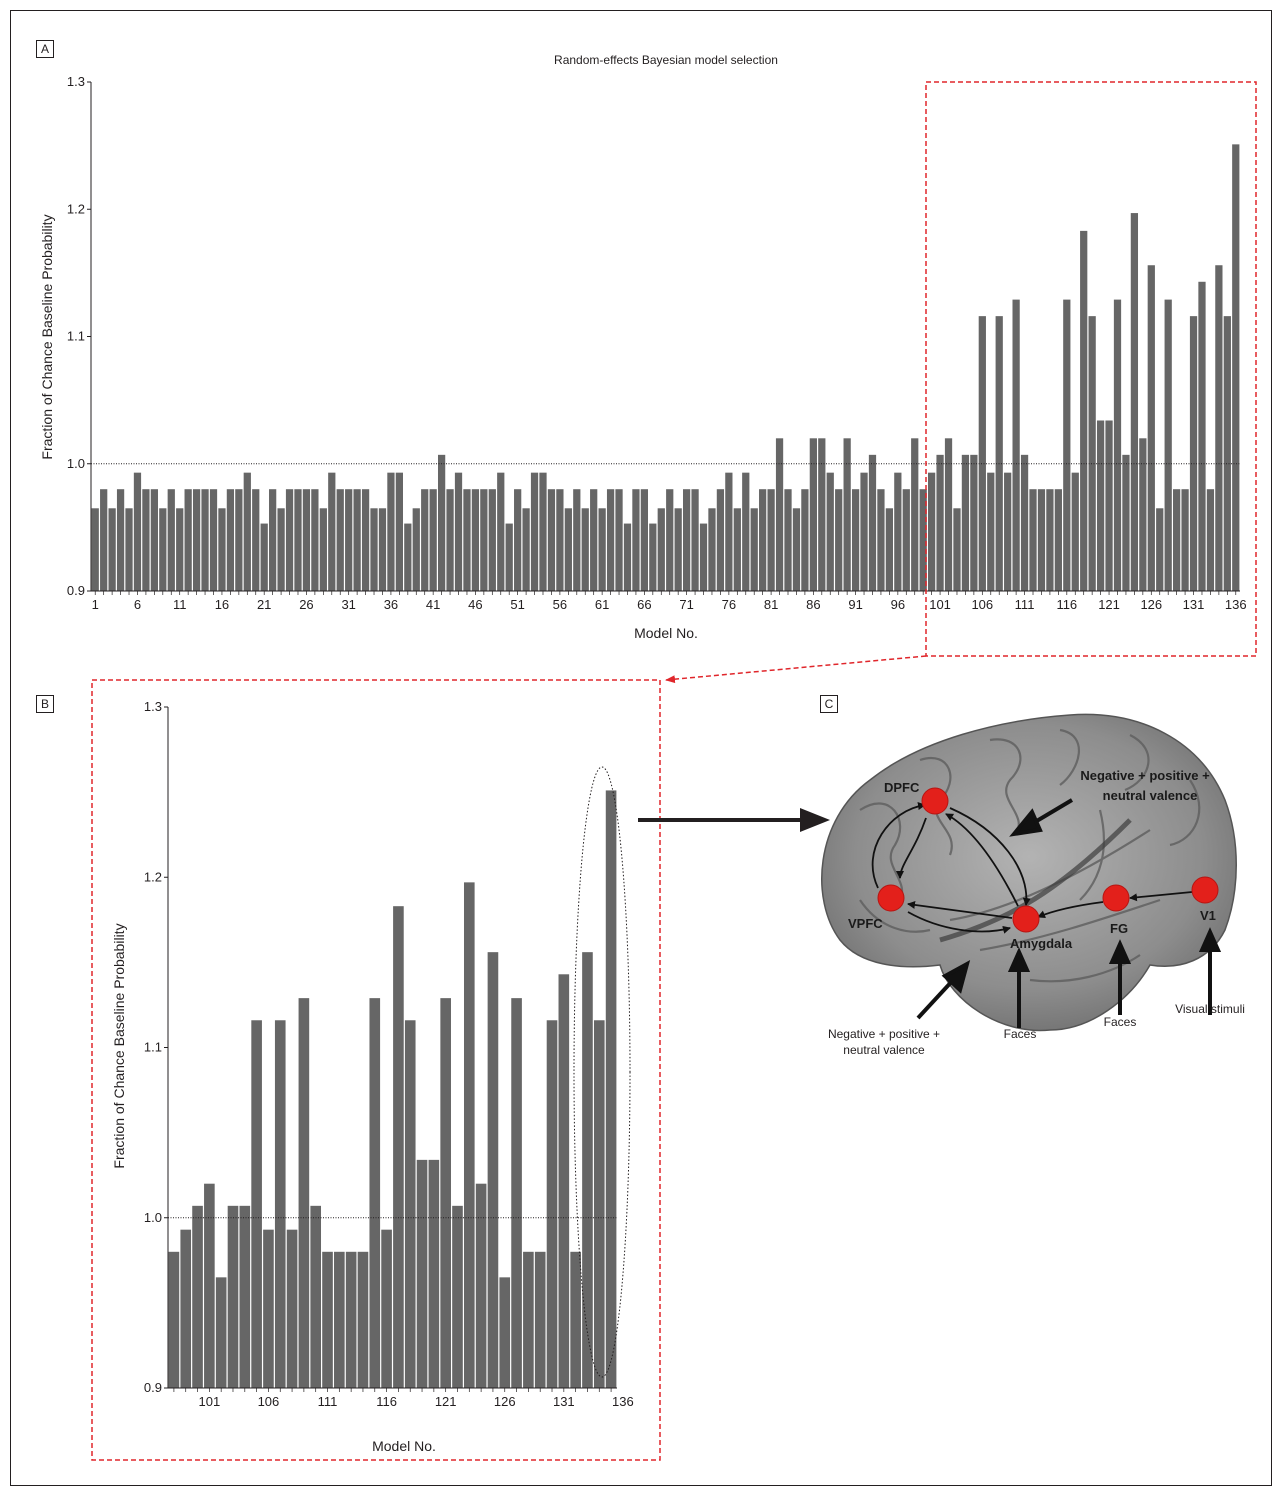  I want to click on input-arrow-faces-amygdala, so click(1019, 959).